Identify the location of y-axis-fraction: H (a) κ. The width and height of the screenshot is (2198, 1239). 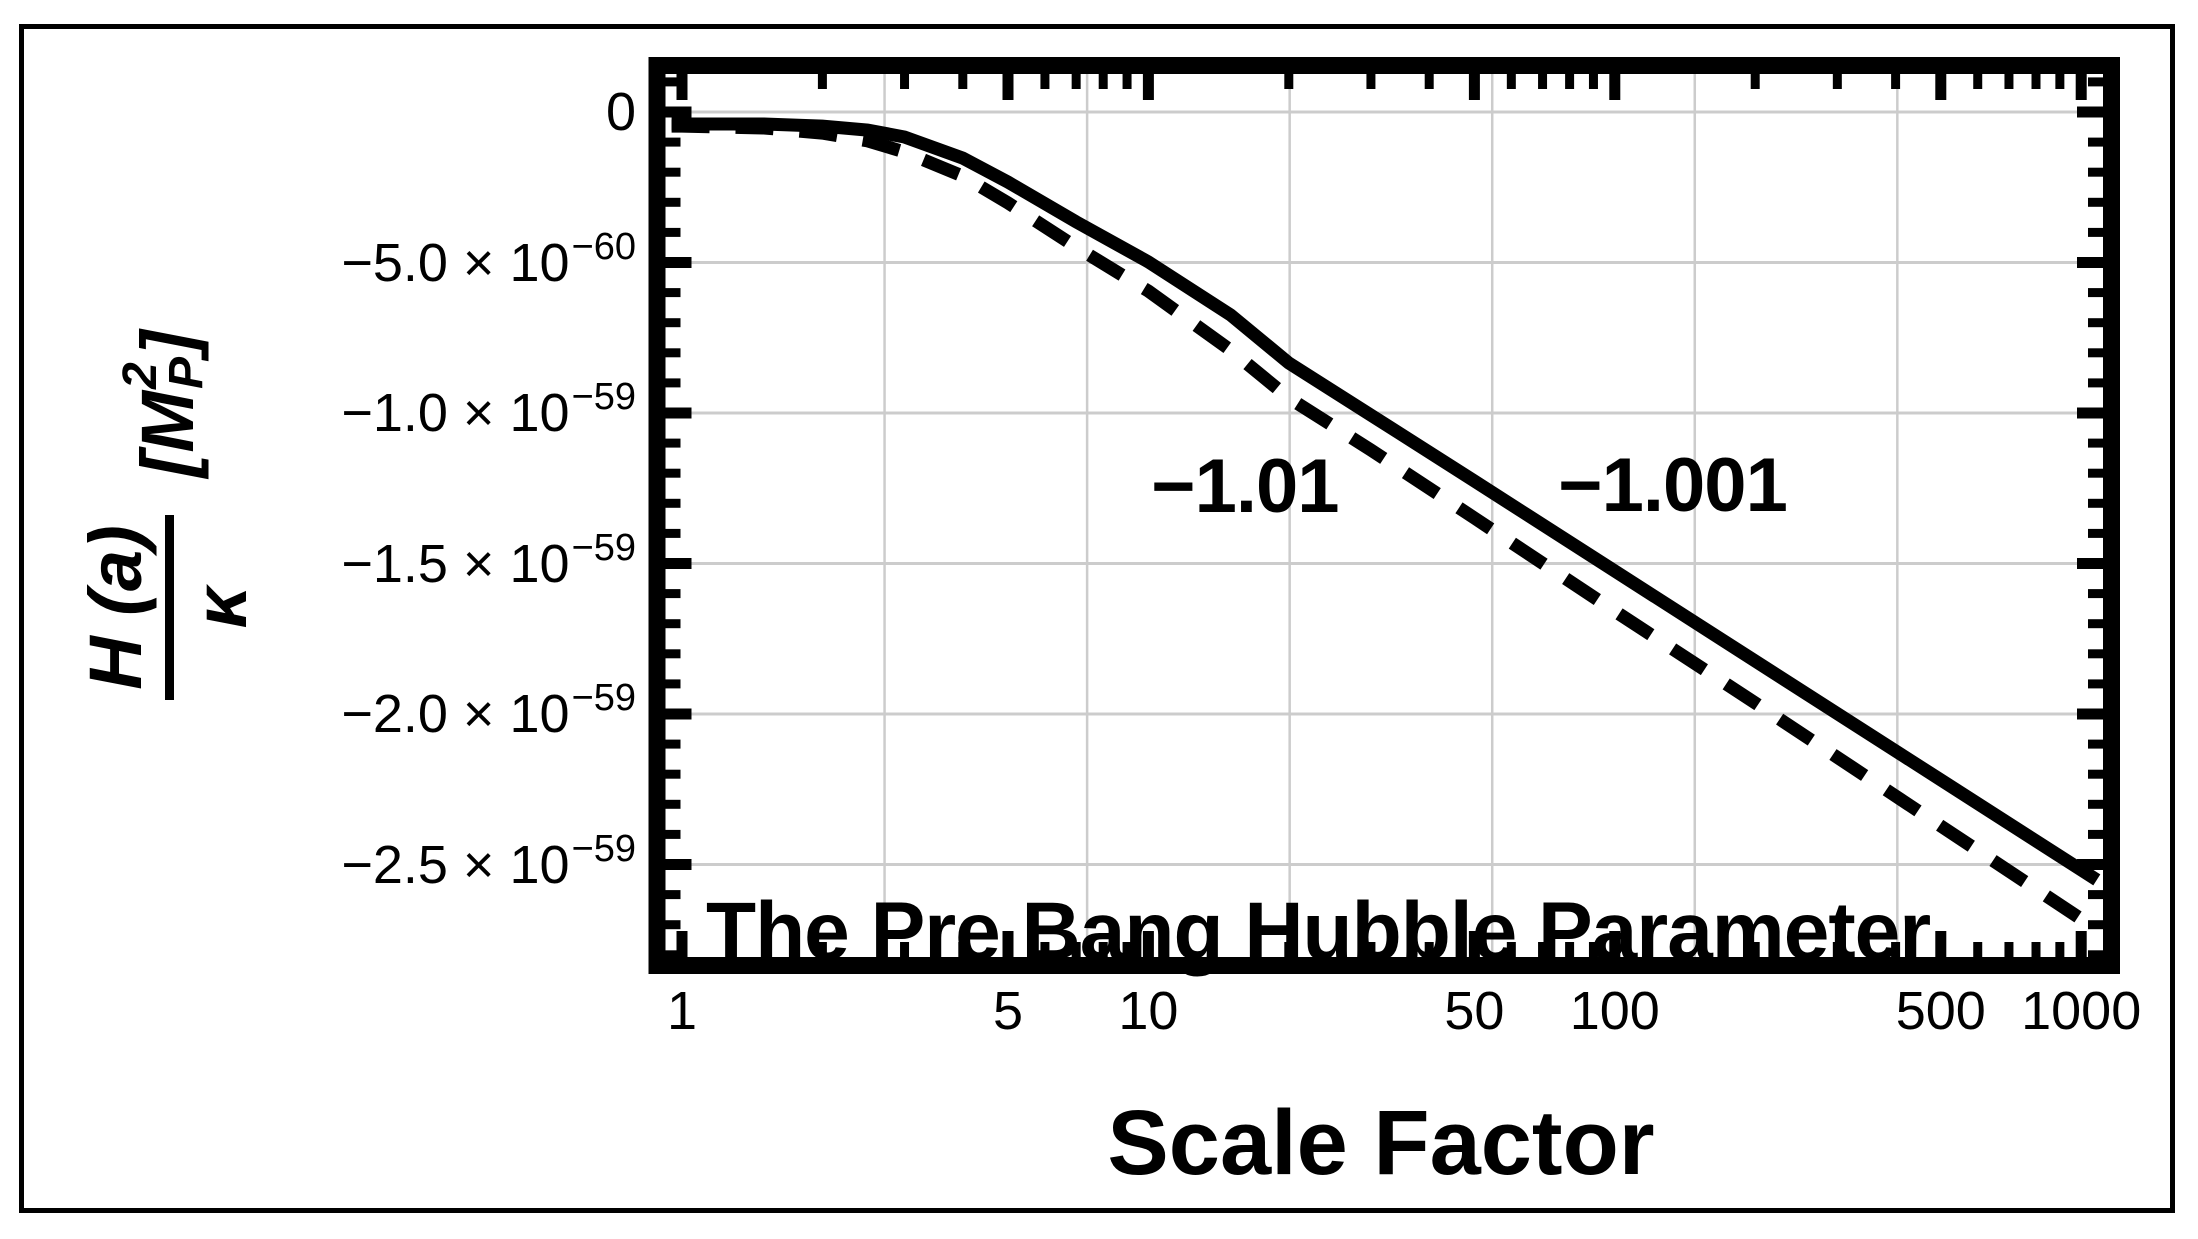
(167, 607).